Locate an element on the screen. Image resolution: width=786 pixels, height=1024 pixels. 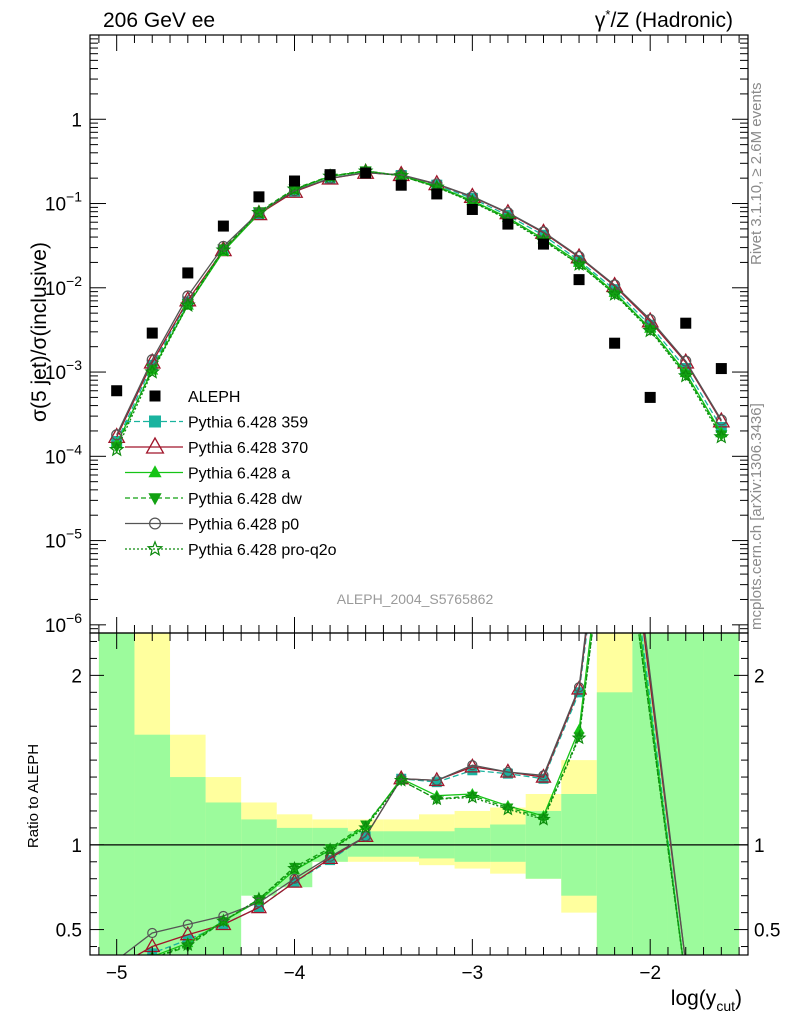
y-axis-label-ratio: Ratio to ALEPH is located at coordinates (33, 796).